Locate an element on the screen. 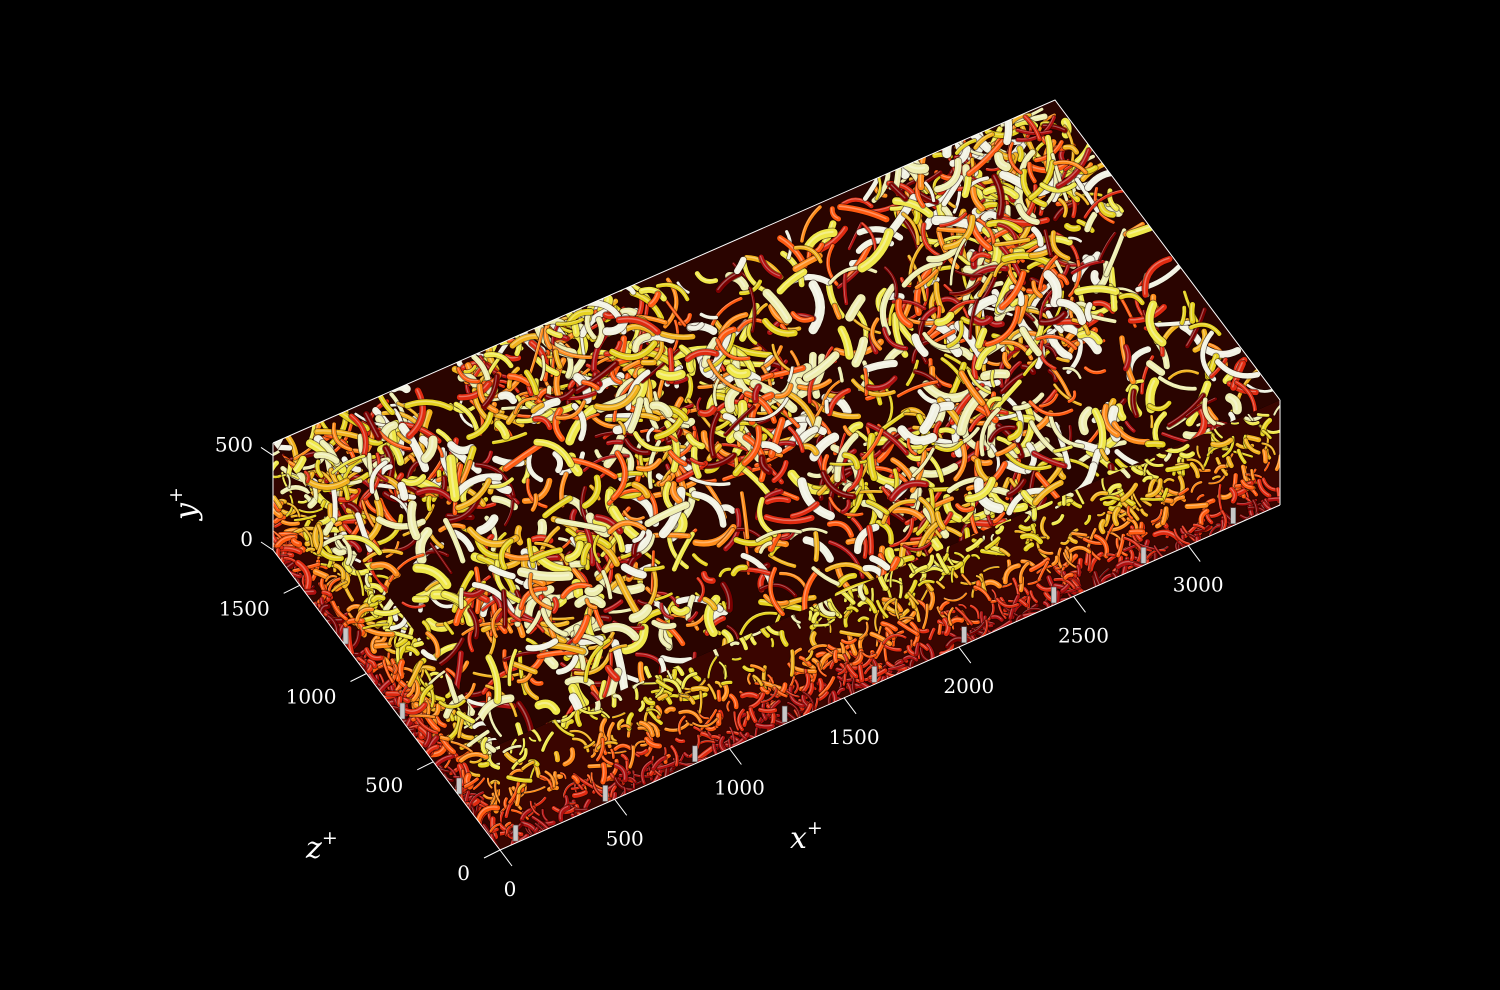 The width and height of the screenshot is (1500, 990). z-tick-label: 500 is located at coordinates (384, 785).